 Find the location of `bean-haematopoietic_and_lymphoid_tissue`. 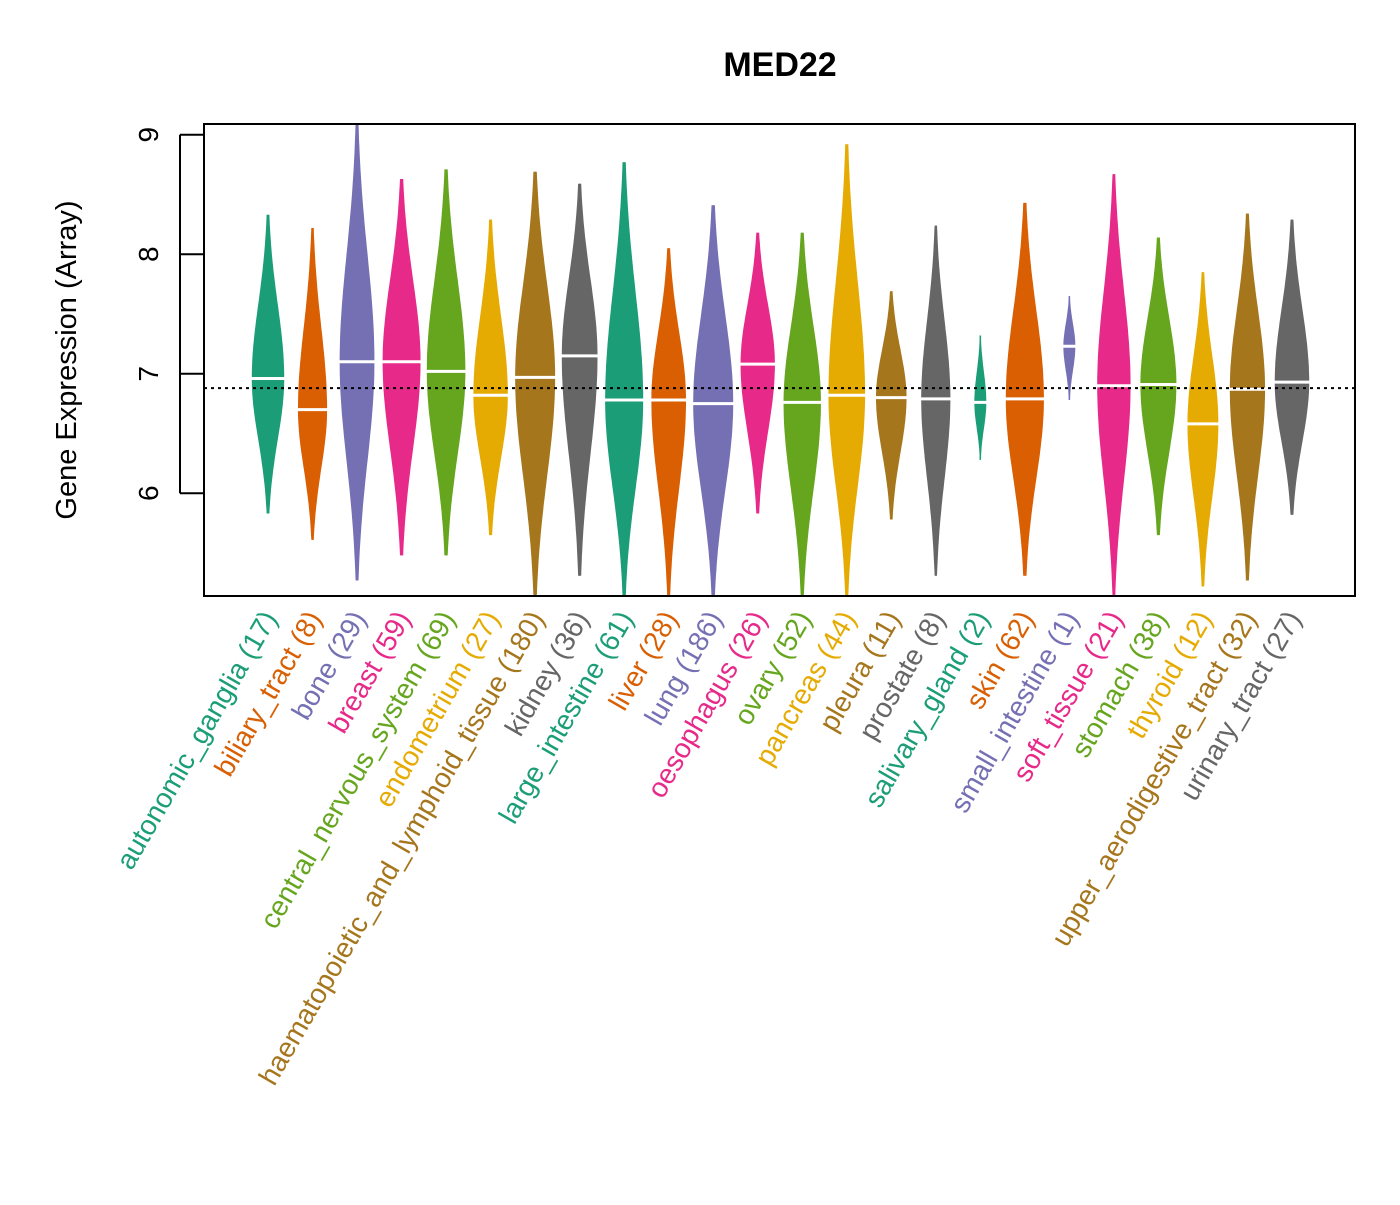

bean-haematopoietic_and_lymphoid_tissue is located at coordinates (535, 384).